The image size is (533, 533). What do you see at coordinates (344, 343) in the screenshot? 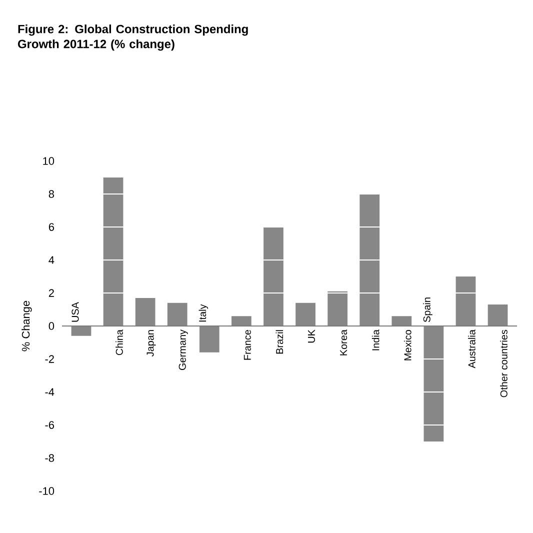
I see `x-tick-label: Korea` at bounding box center [344, 343].